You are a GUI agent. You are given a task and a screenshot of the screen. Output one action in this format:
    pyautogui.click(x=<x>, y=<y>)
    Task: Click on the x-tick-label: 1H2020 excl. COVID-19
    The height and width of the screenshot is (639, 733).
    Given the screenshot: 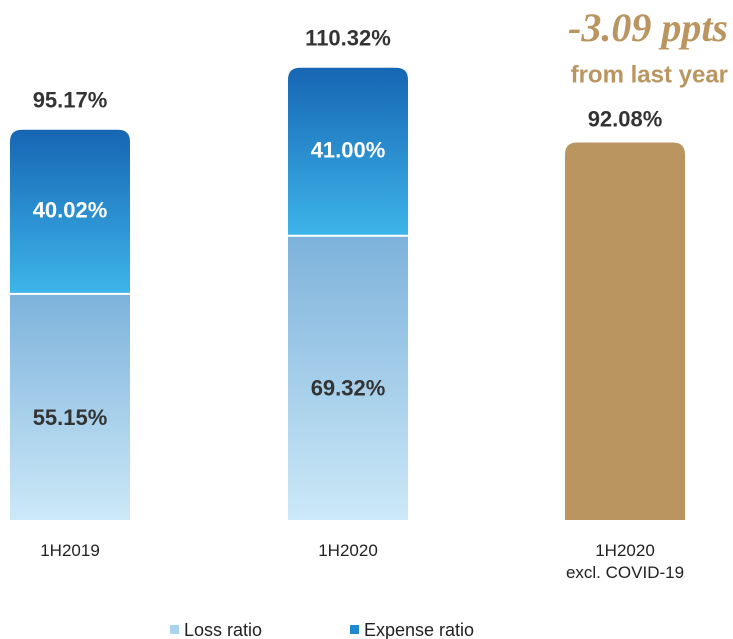 What is the action you would take?
    pyautogui.click(x=625, y=561)
    